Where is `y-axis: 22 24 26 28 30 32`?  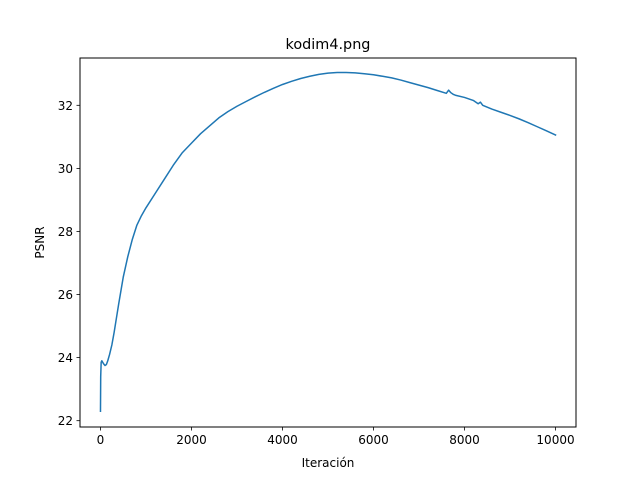 y-axis: 22 24 26 28 30 32 is located at coordinates (69, 263).